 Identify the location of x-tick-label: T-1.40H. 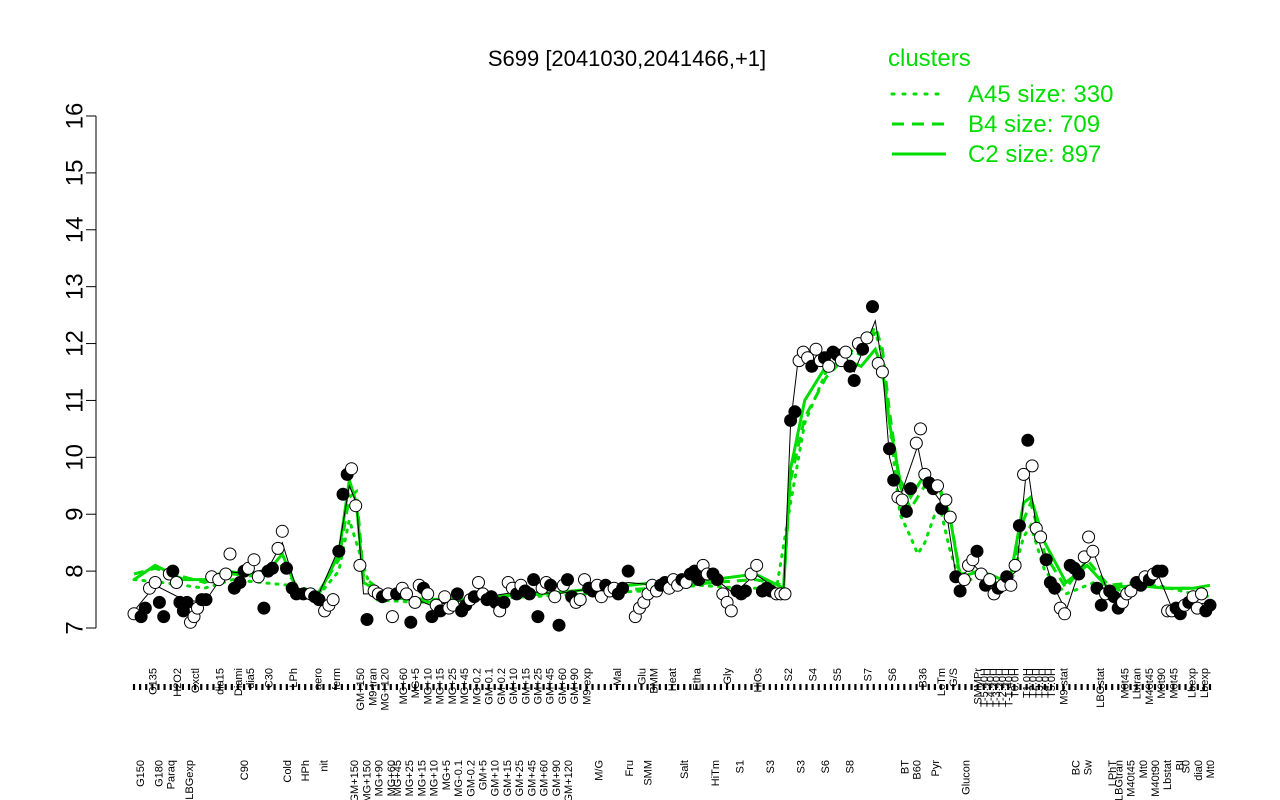
(1009, 687).